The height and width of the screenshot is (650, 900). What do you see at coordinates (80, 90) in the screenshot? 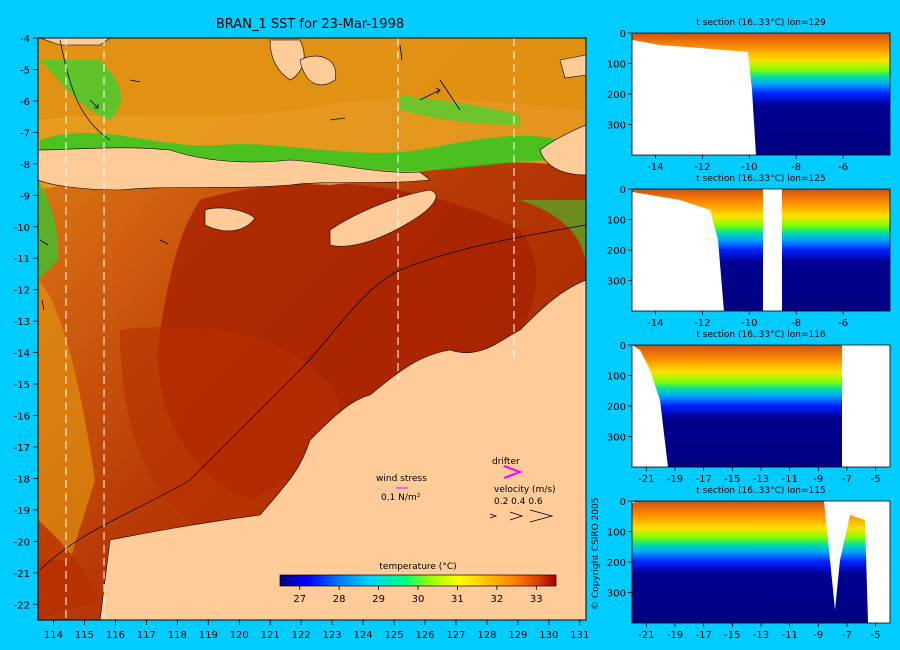
I see `cool-patch-nw` at bounding box center [80, 90].